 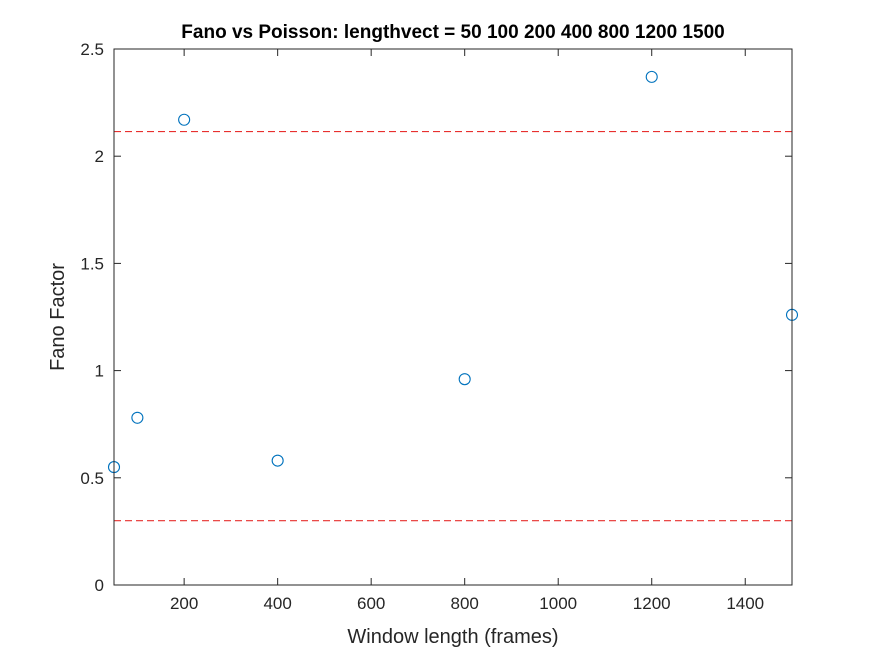 I want to click on x-tick-label: 200, so click(x=184, y=603).